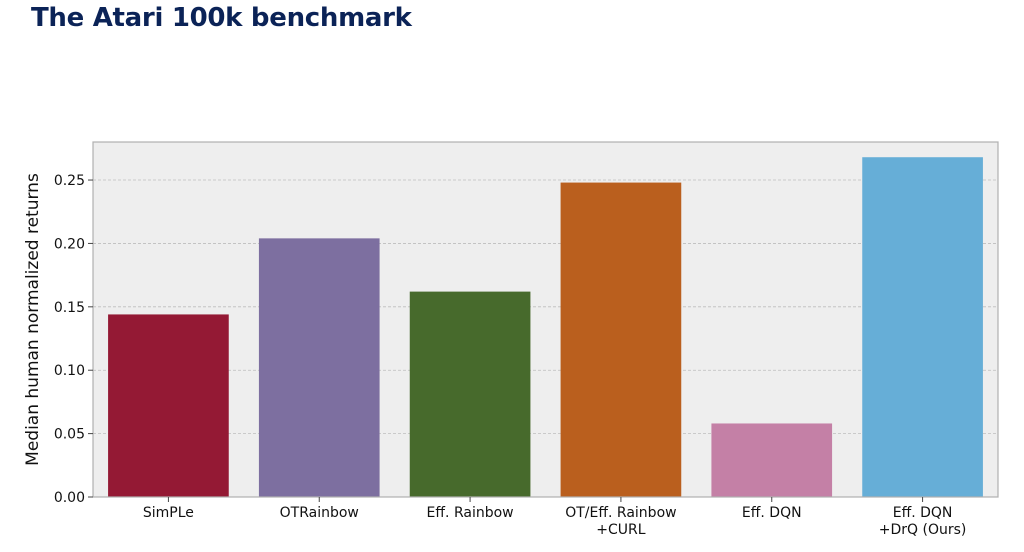 This screenshot has width=1024, height=552. Describe the element at coordinates (319, 513) in the screenshot. I see `x-tick-label: OTRainbow` at that location.